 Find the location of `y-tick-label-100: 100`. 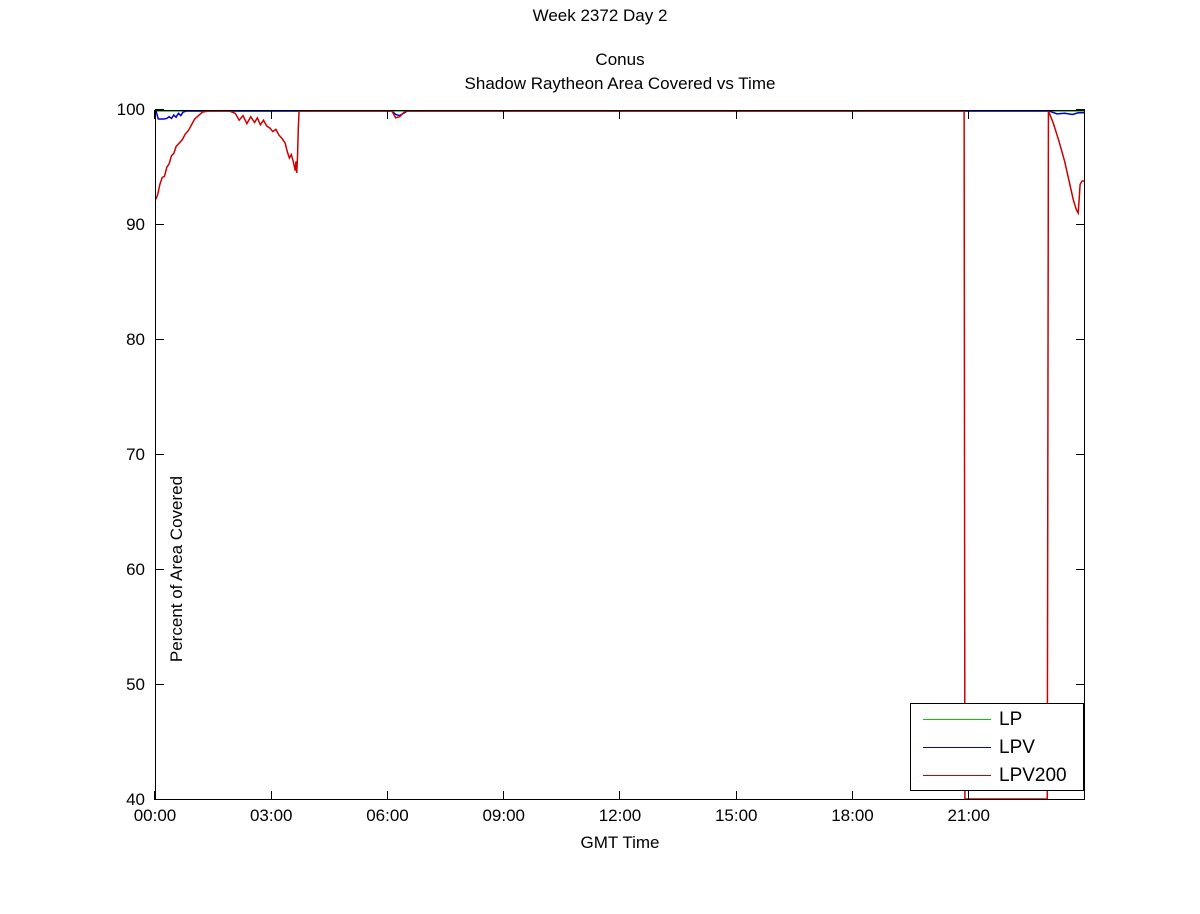

y-tick-label-100: 100 is located at coordinates (130, 109).